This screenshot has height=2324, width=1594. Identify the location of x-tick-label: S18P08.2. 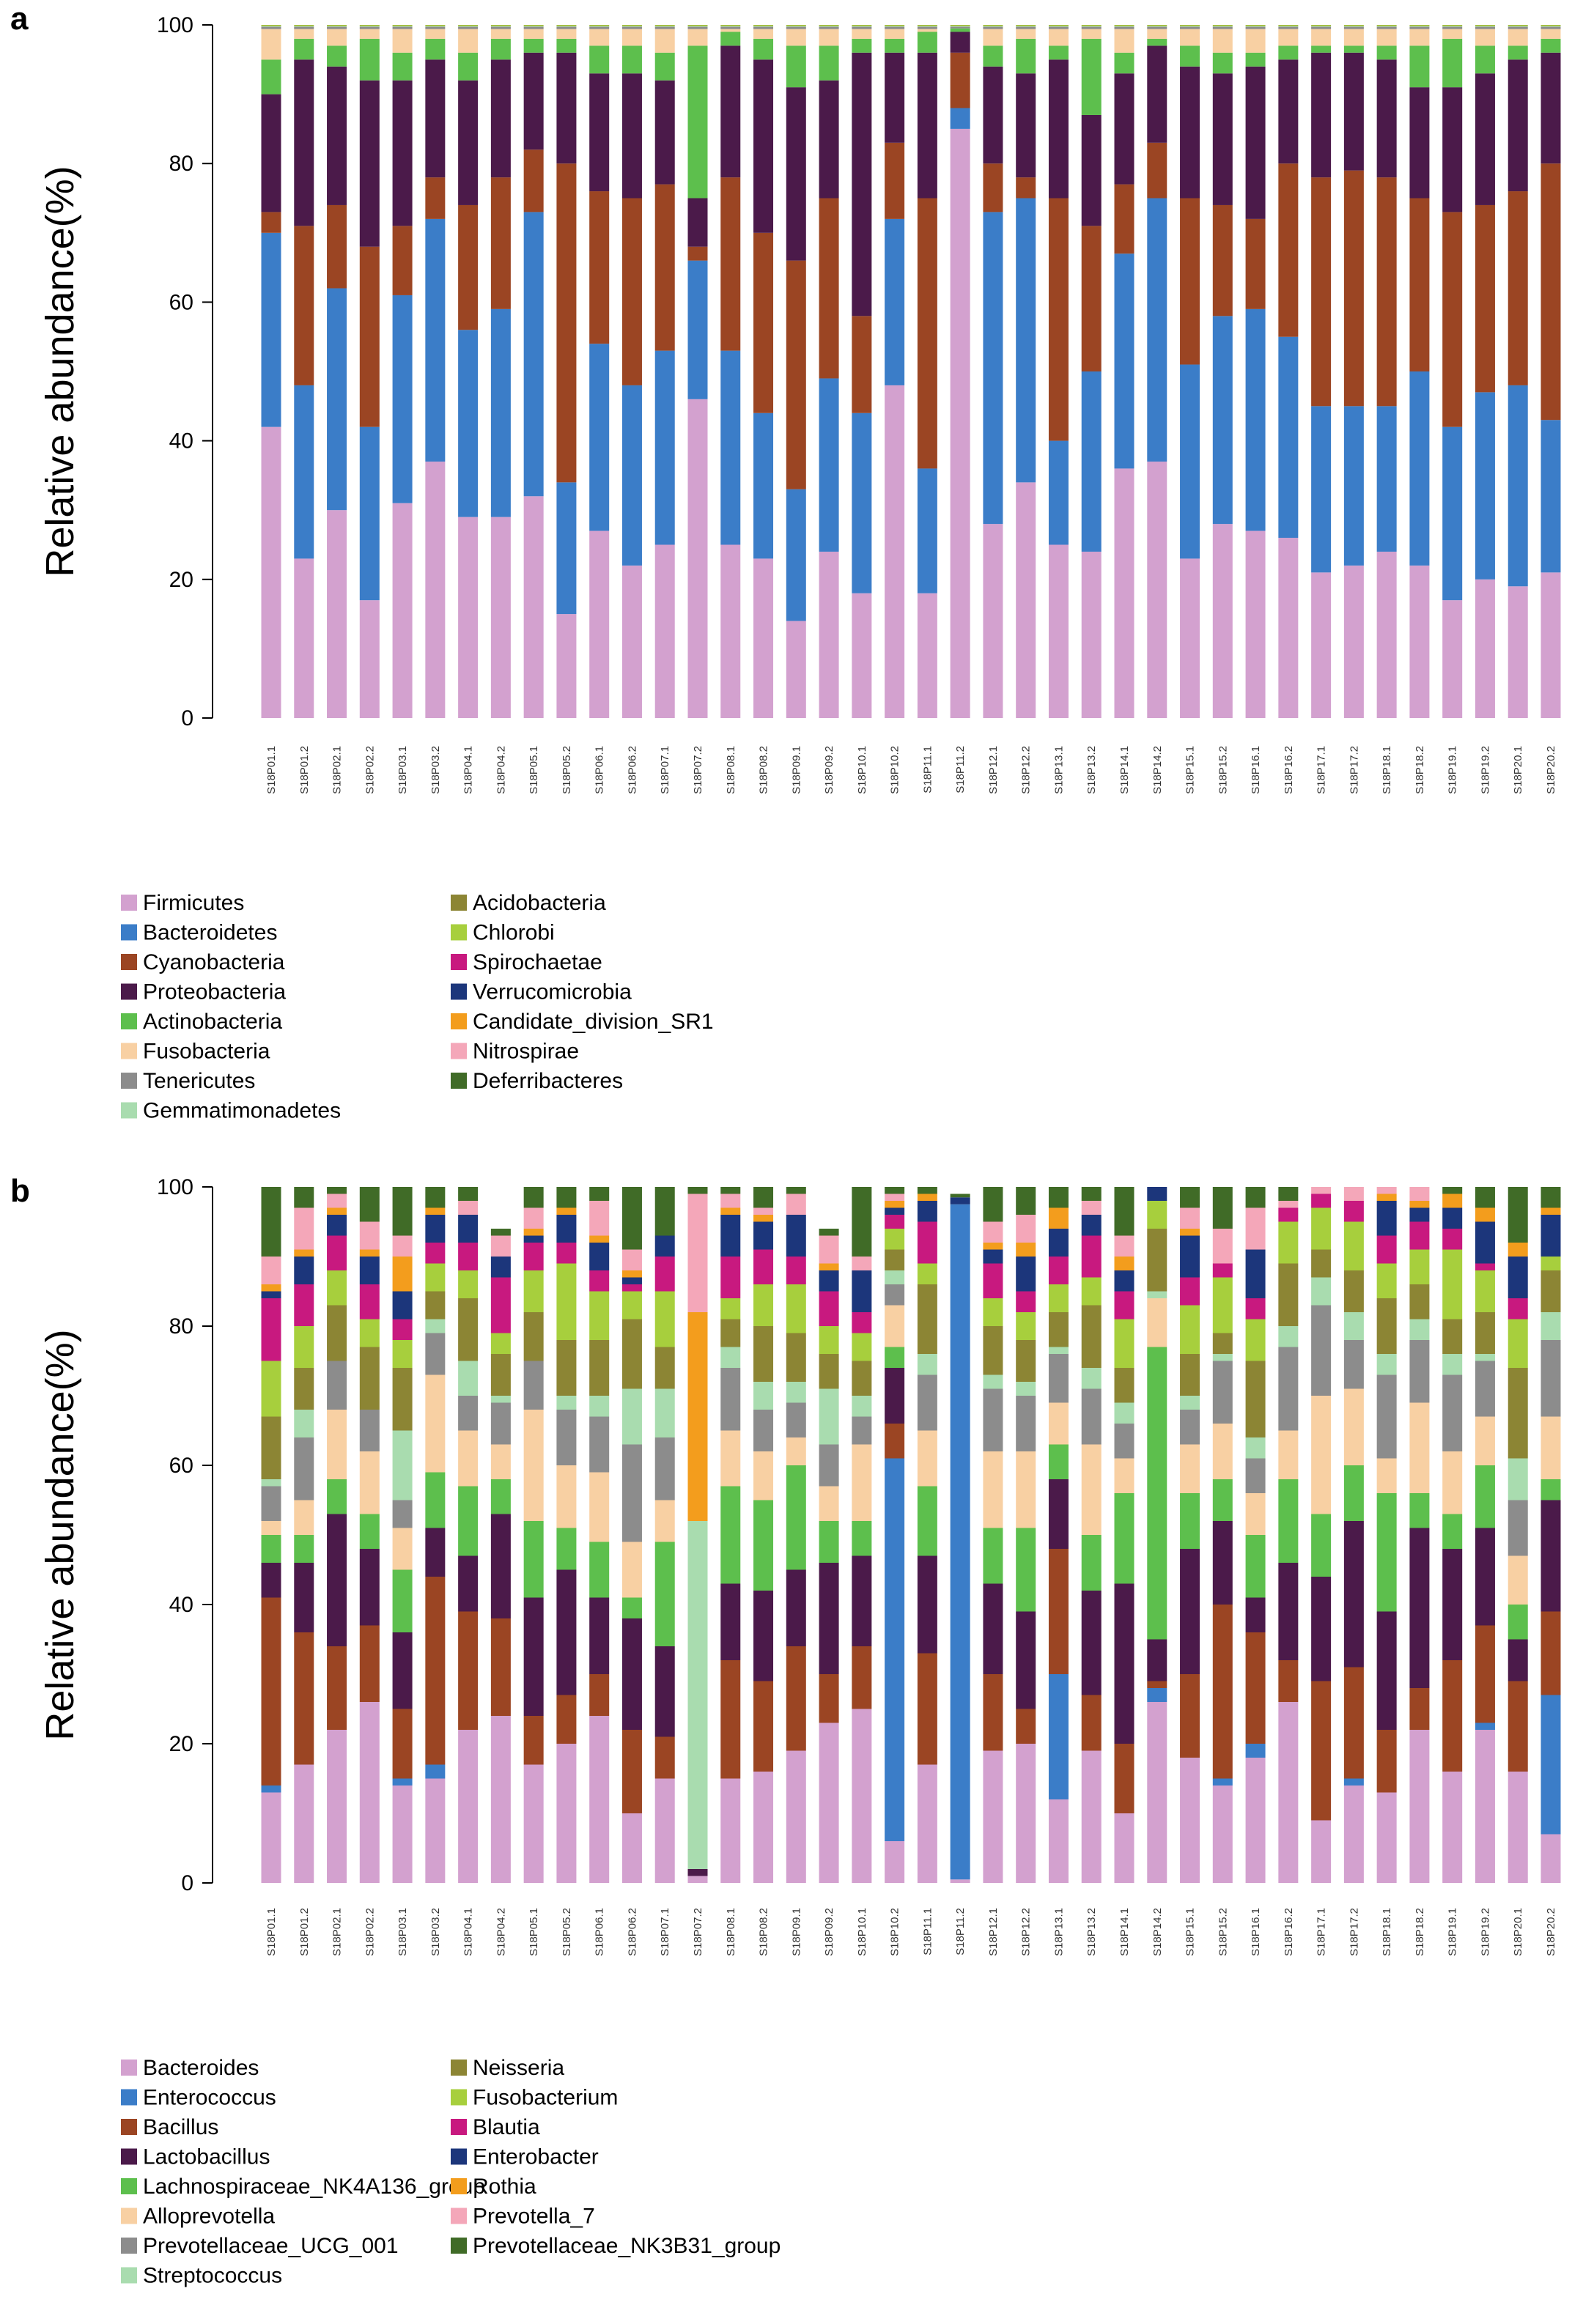
(764, 770).